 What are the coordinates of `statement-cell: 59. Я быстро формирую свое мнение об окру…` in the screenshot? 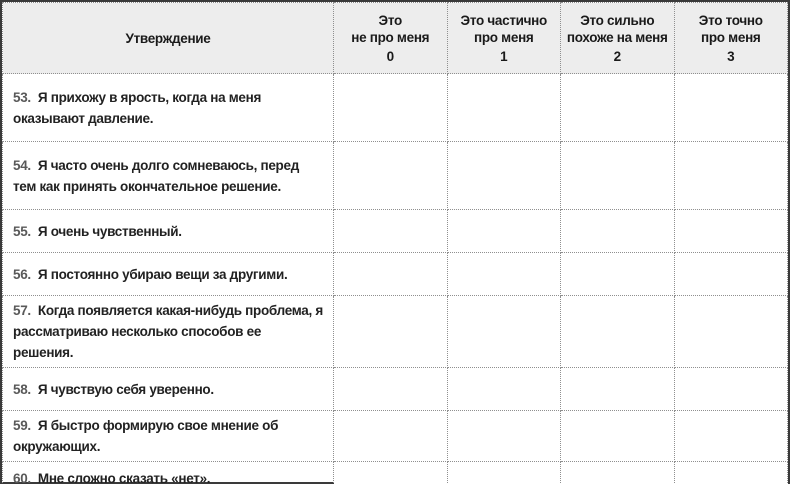 It's located at (168, 436).